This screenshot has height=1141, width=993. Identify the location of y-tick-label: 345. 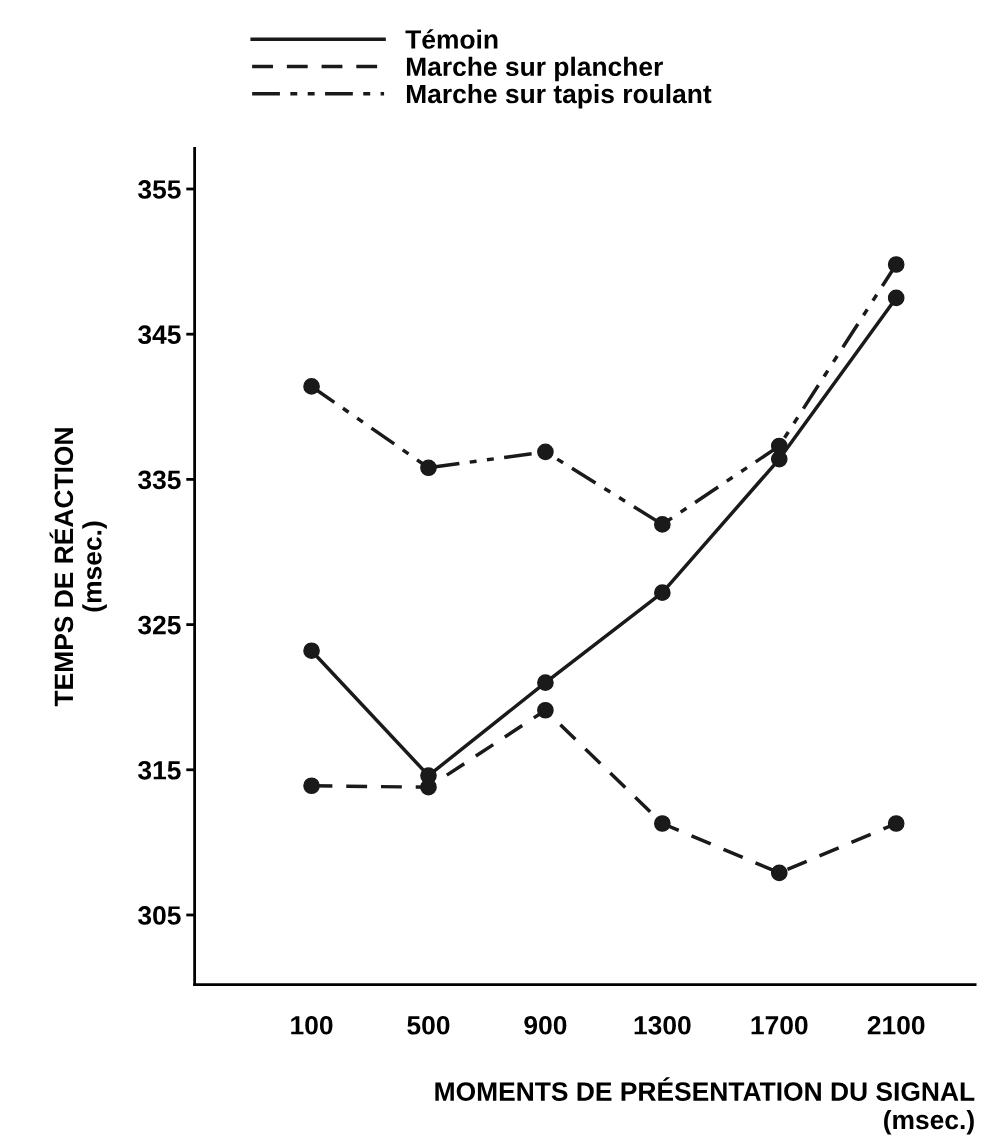
(159, 335).